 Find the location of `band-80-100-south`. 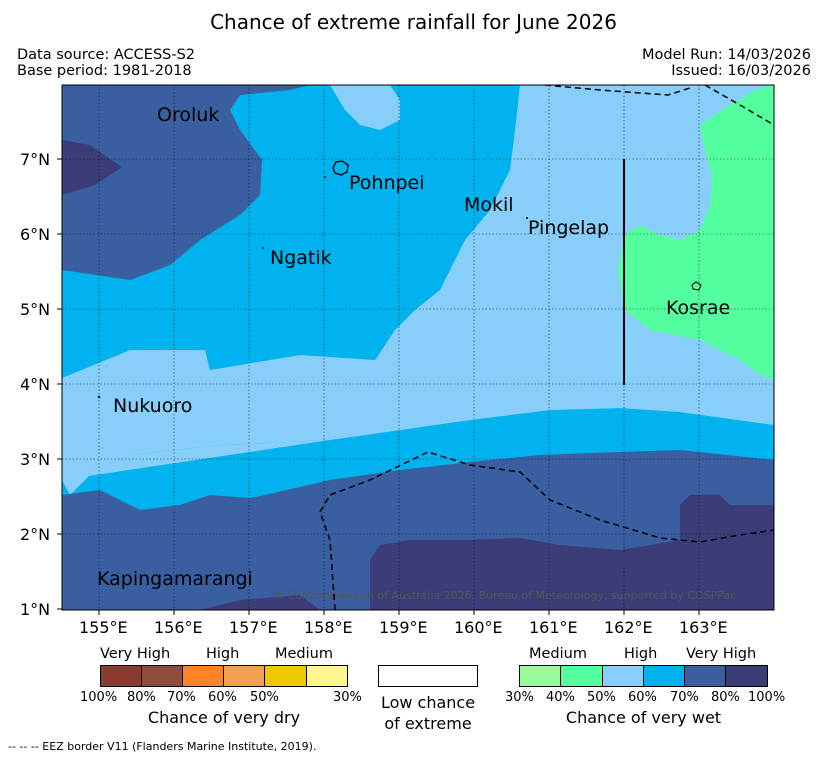

band-80-100-south is located at coordinates (572, 552).